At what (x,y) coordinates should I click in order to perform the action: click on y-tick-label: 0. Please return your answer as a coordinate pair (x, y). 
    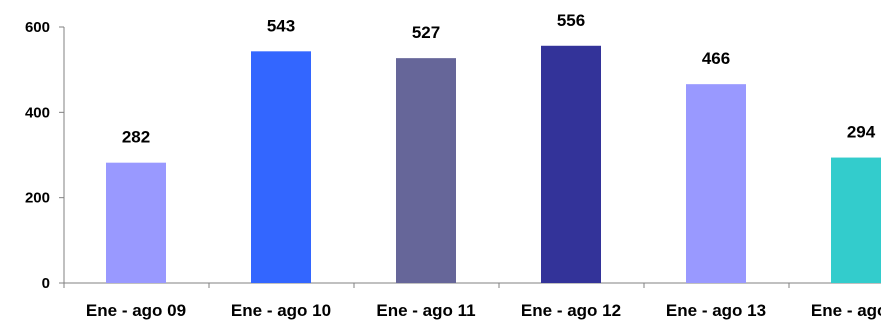
    Looking at the image, I should click on (46, 283).